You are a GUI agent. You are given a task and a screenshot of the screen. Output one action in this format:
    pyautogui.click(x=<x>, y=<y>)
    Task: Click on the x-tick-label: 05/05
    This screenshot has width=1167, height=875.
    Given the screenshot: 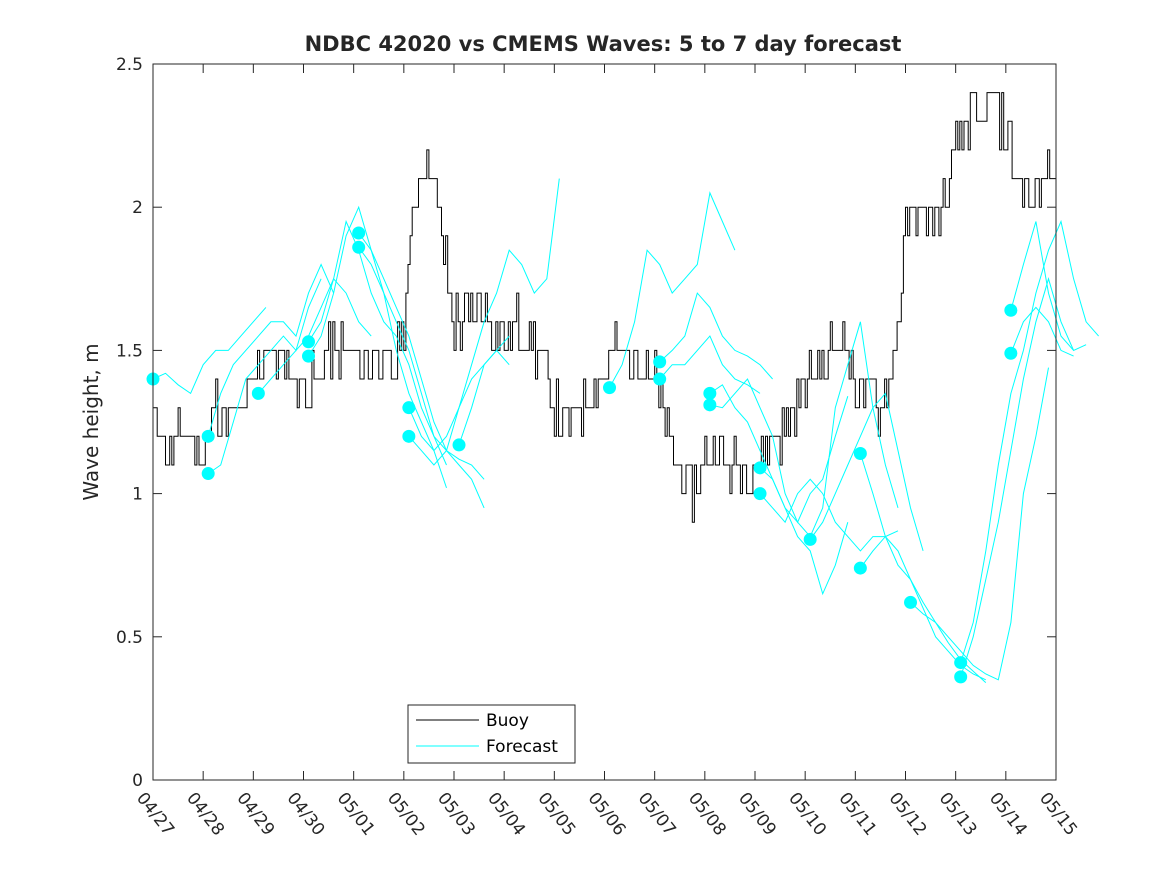 What is the action you would take?
    pyautogui.click(x=556, y=814)
    